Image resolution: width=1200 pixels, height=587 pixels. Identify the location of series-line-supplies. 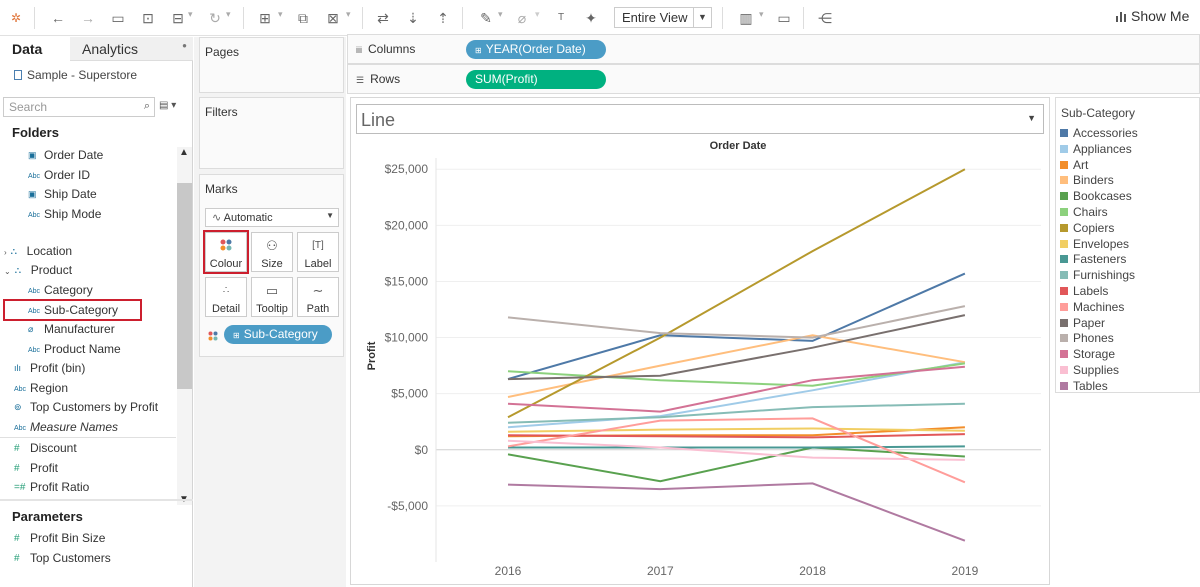
(736, 450).